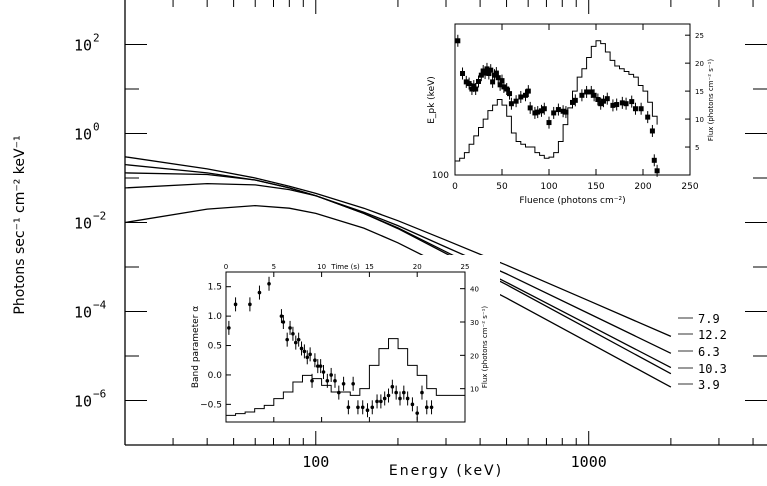 This screenshot has width=767, height=486. Describe the element at coordinates (345, 377) in the screenshot. I see `inset-alpha-flux-step` at that location.